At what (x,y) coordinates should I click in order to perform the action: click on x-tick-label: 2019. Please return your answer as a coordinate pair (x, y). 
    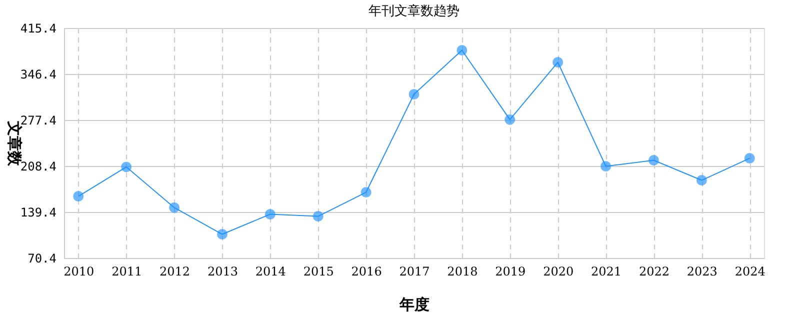
    Looking at the image, I should click on (510, 271).